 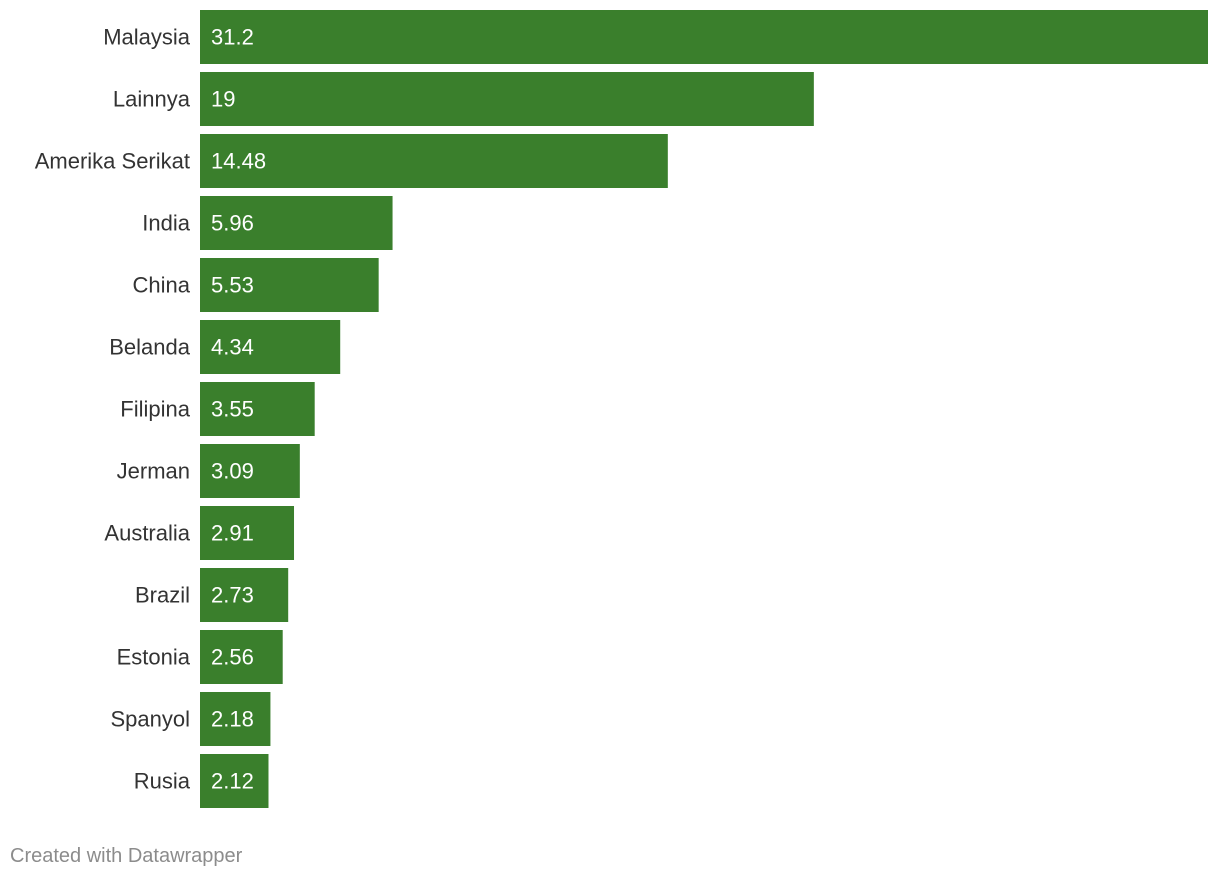 I want to click on category-label: Amerika Serikat, so click(x=112, y=161).